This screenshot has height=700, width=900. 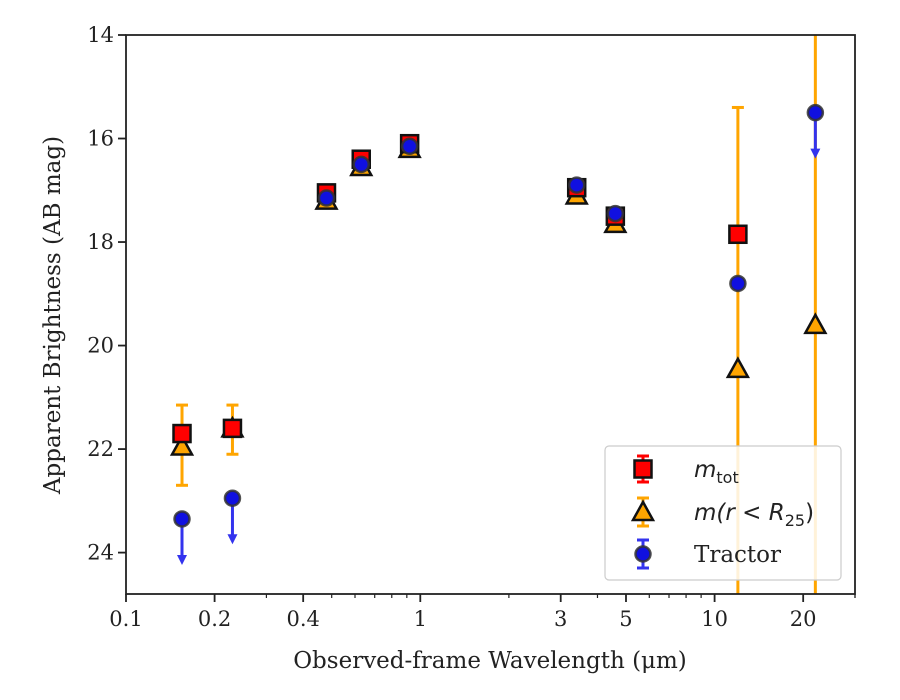 I want to click on series-2-point-1-limit-arrow, so click(x=232, y=539).